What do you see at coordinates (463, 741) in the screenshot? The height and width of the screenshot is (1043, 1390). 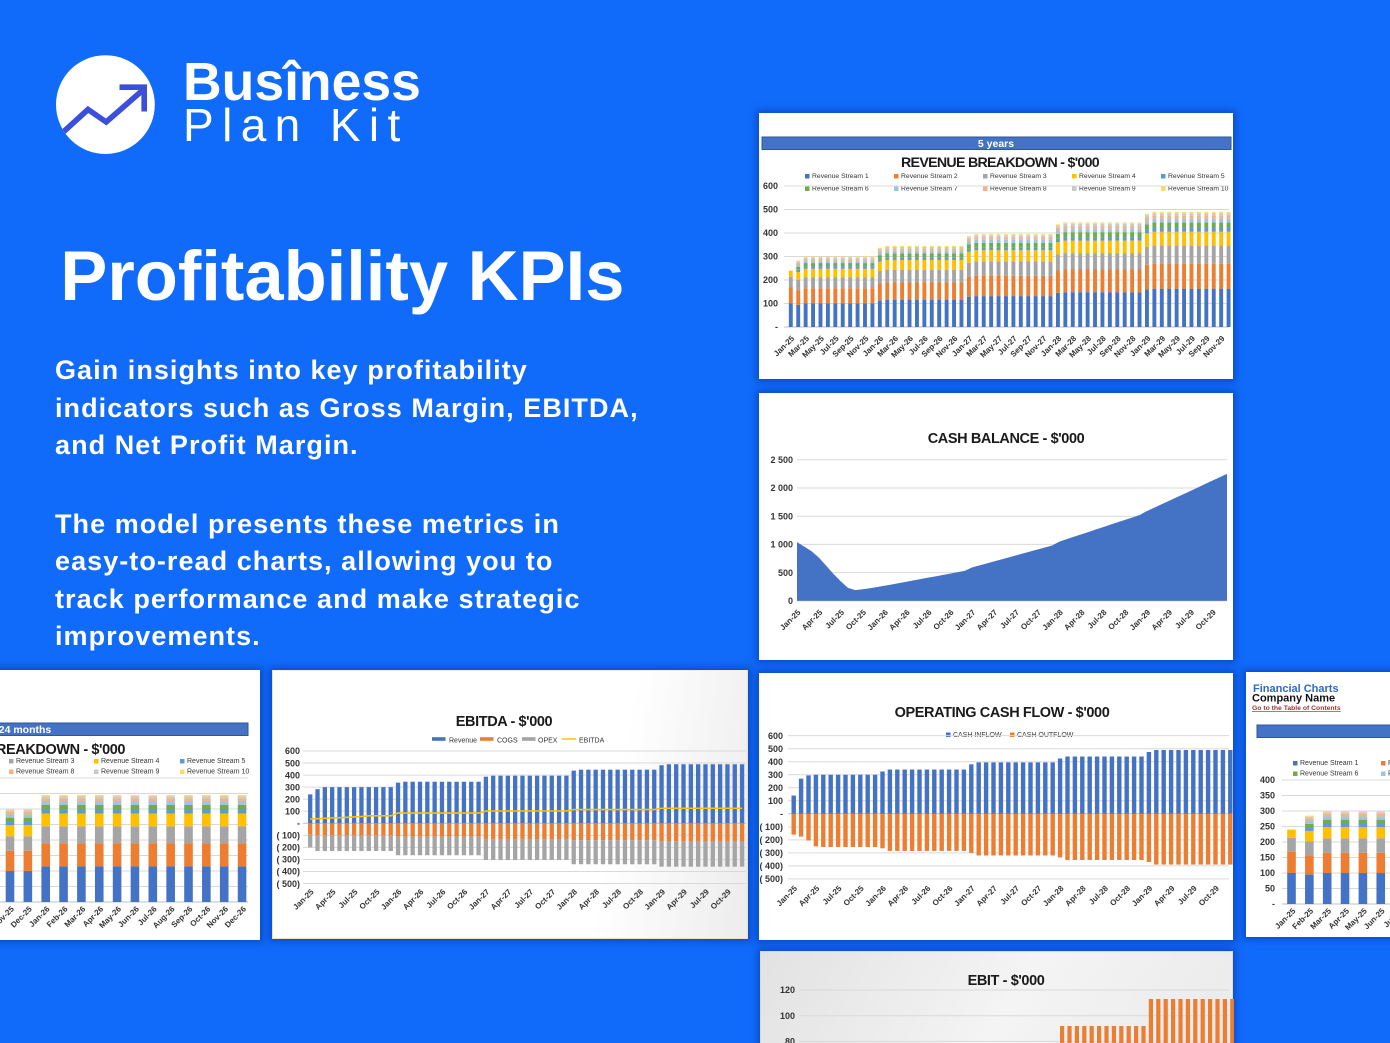 I see `svg-text: Revenue` at bounding box center [463, 741].